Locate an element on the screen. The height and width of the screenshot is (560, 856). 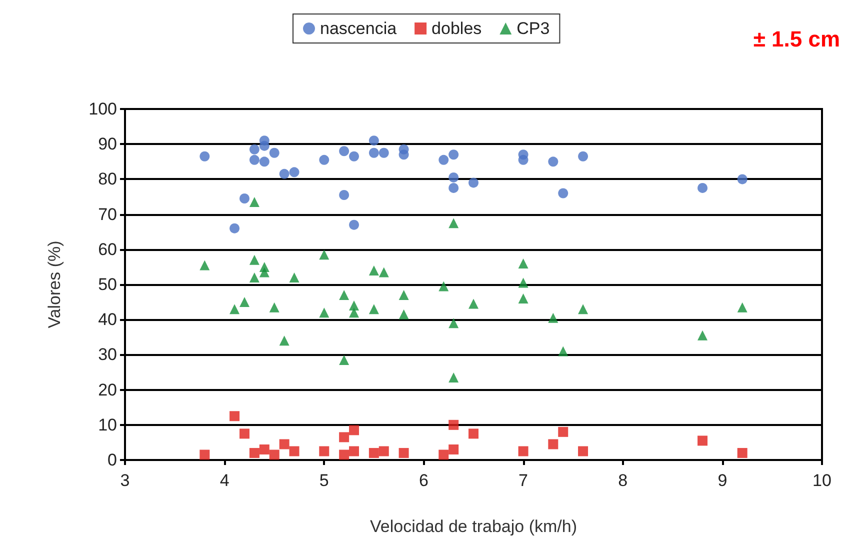
y-tick-label: 80 is located at coordinates (107, 179).